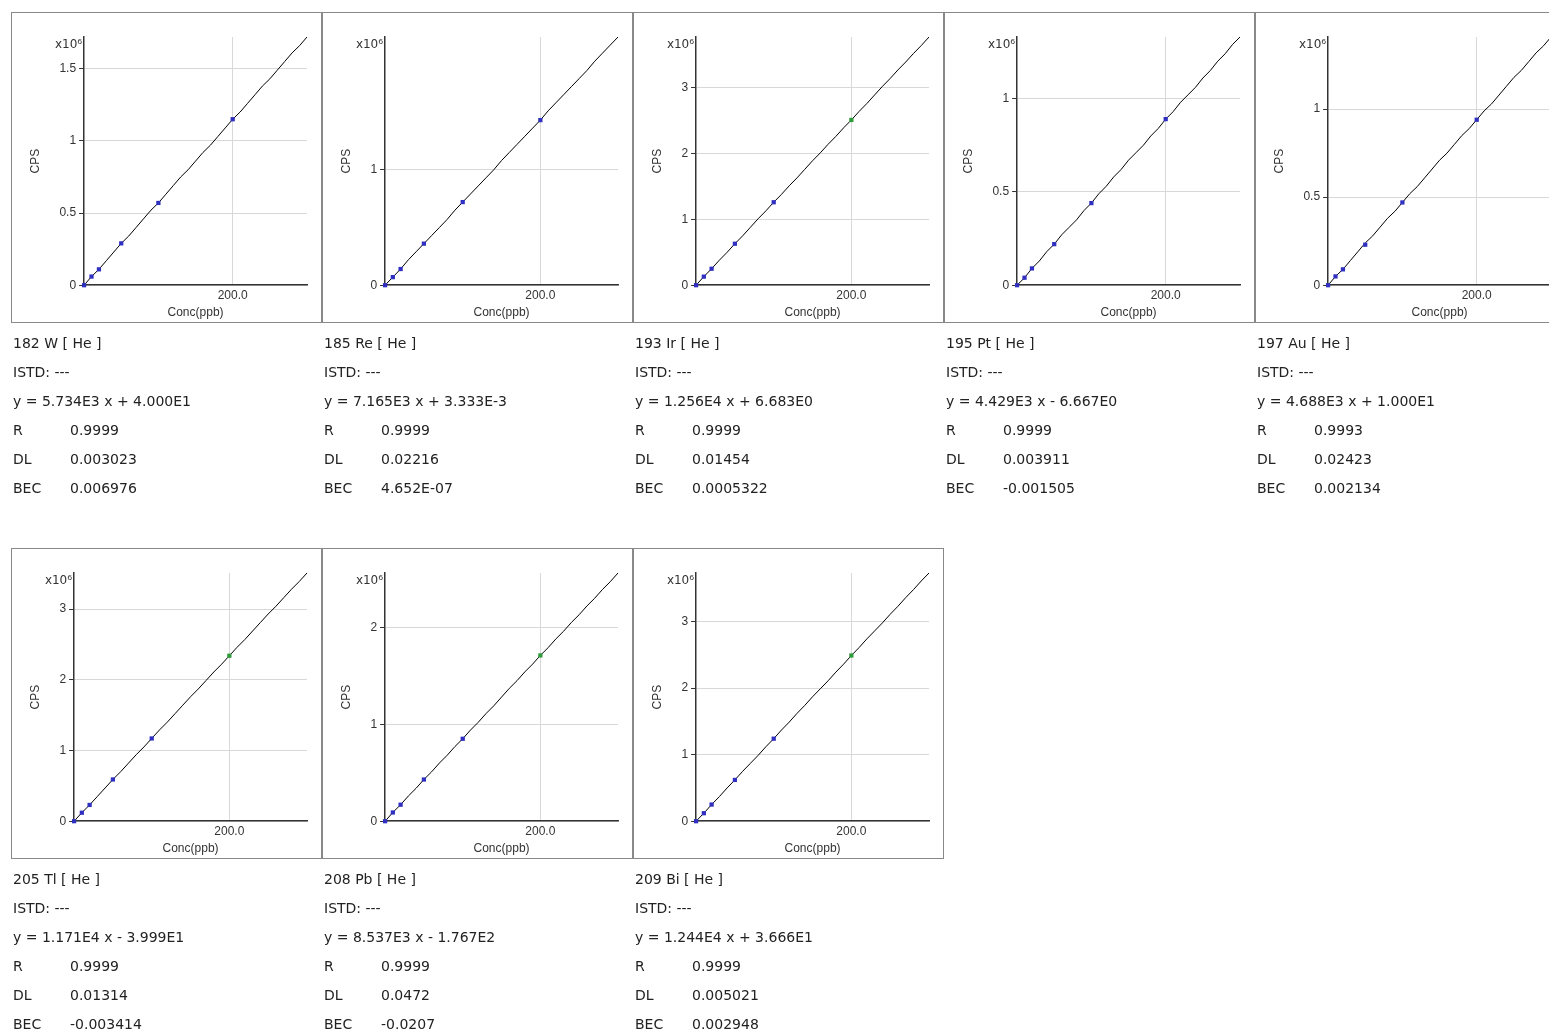  I want to click on text: y = 1.171E4 x - 3.999E1, so click(99, 937).